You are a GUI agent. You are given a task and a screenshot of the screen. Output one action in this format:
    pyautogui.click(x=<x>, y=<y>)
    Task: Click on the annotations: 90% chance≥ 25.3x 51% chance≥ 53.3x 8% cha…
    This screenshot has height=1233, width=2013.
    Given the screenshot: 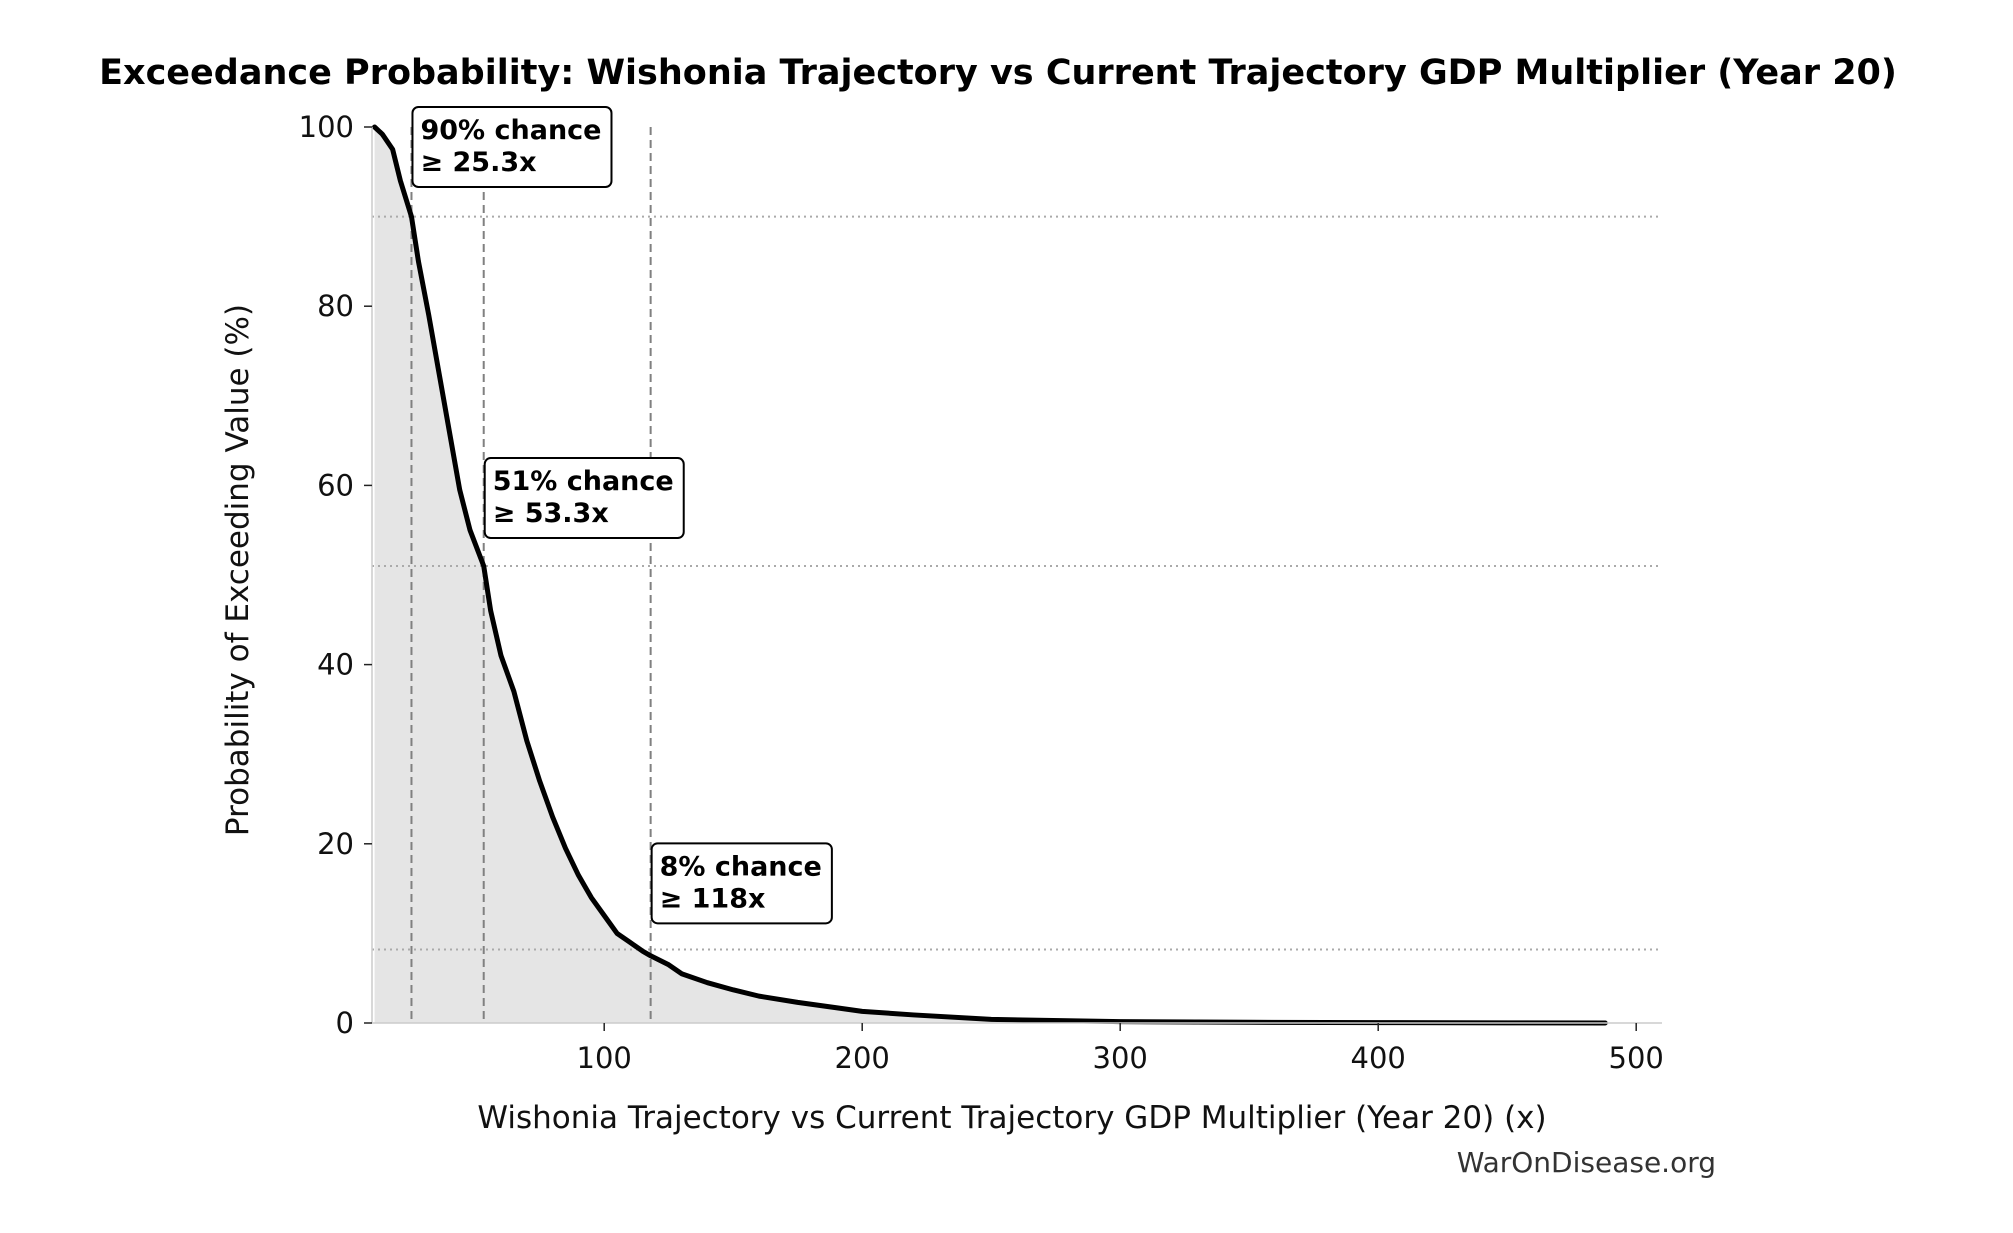 What is the action you would take?
    pyautogui.click(x=622, y=515)
    